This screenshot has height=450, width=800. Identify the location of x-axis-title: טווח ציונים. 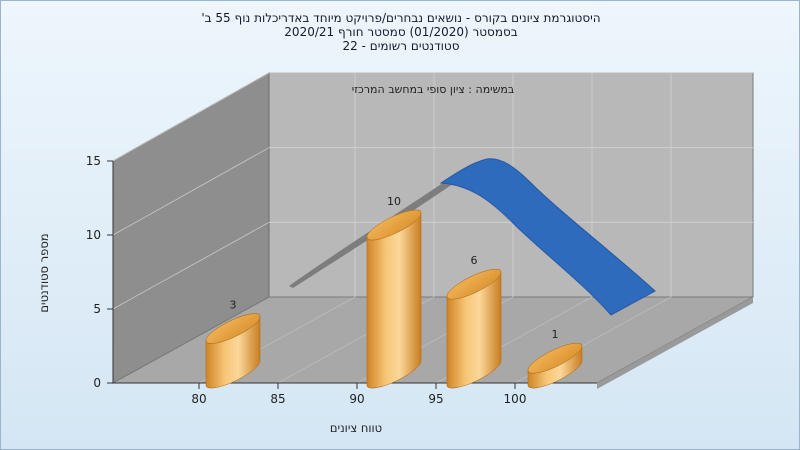
(356, 428).